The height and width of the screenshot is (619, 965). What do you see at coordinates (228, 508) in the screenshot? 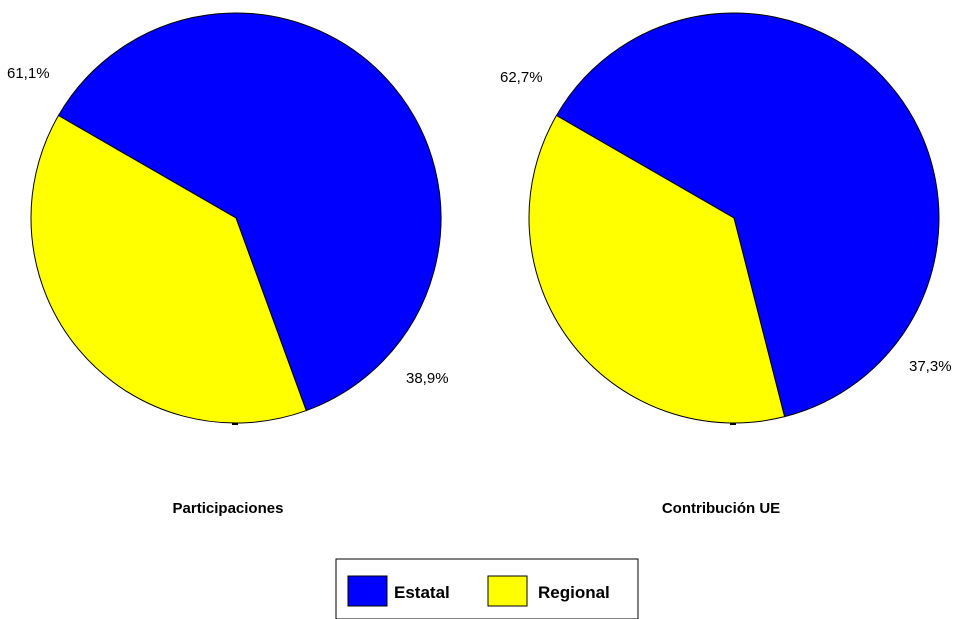
I see `chart-title-participaciones: Participaciones` at bounding box center [228, 508].